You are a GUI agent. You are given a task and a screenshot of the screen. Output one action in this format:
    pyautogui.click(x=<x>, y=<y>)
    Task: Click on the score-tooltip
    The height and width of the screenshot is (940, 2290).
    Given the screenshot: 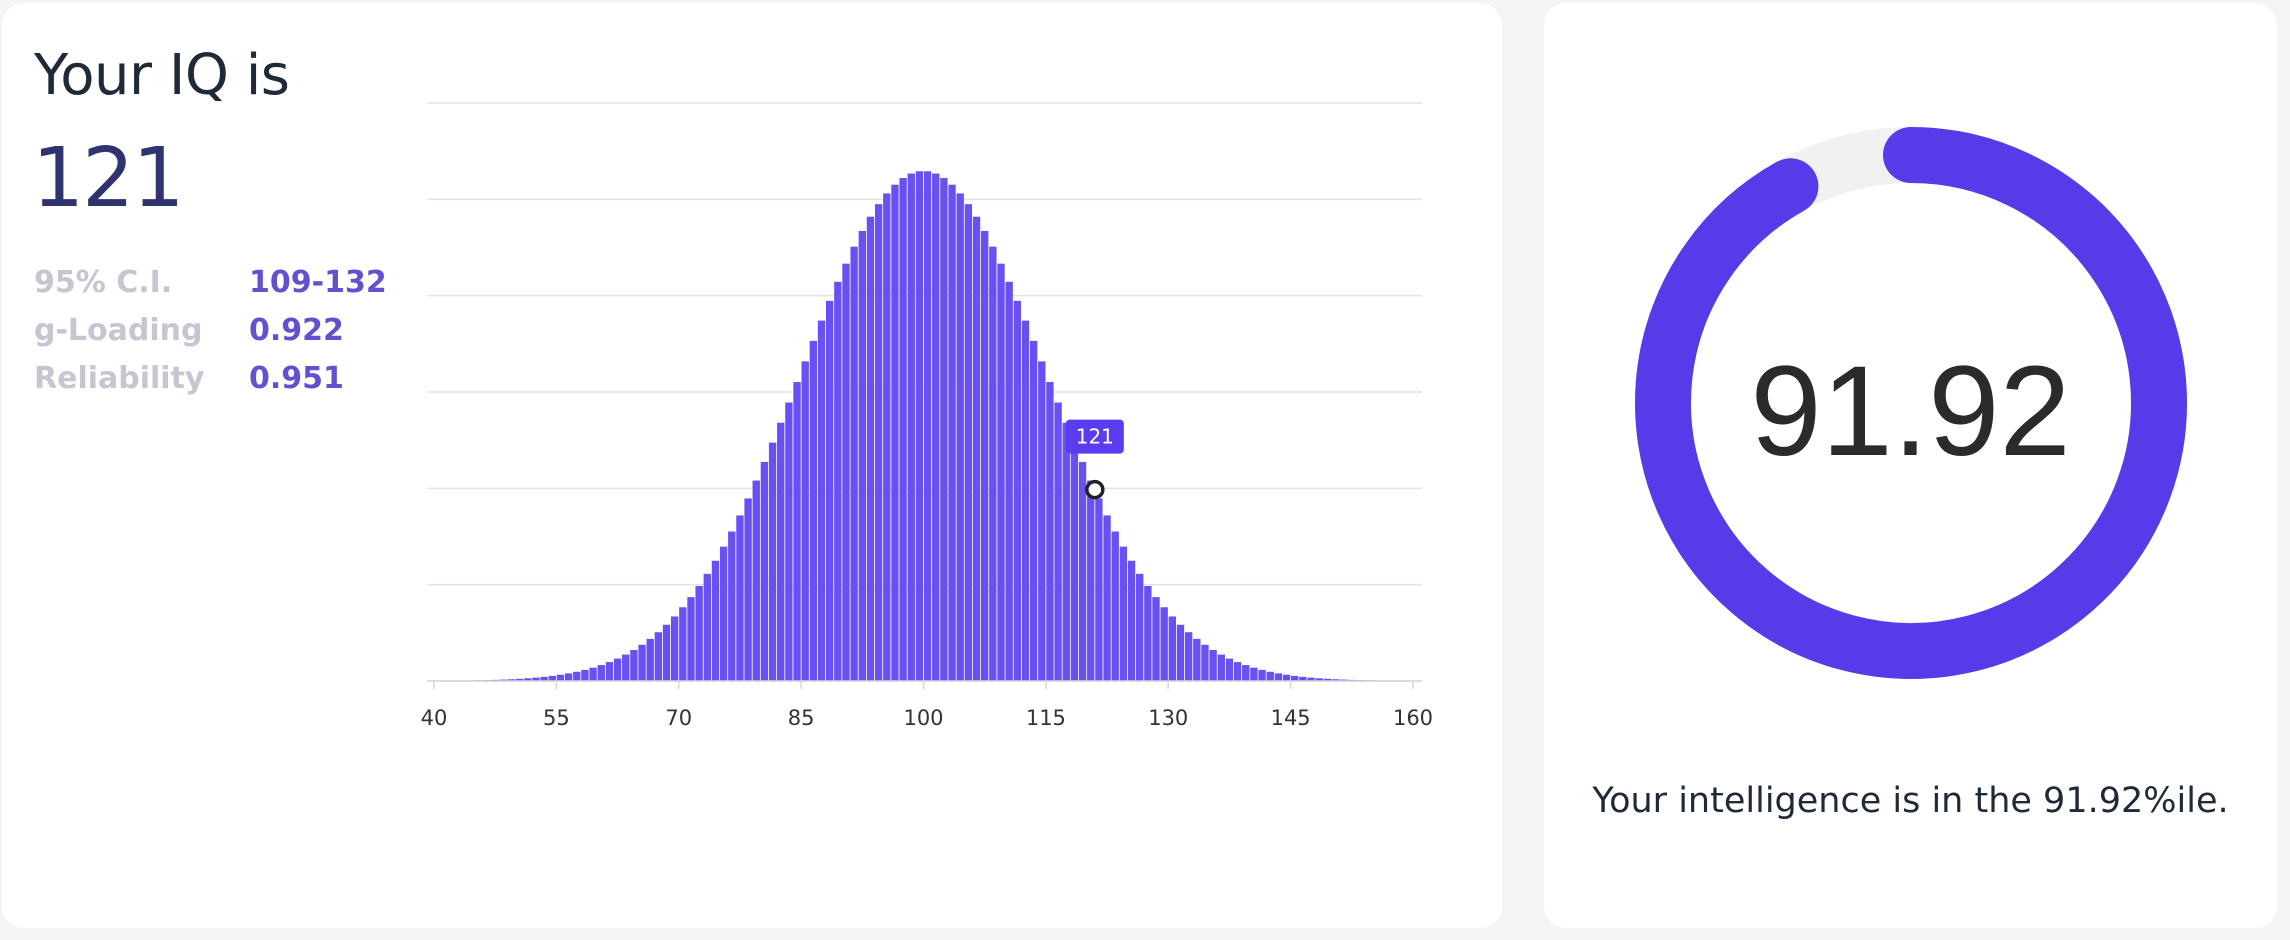 What is the action you would take?
    pyautogui.click(x=1094, y=436)
    